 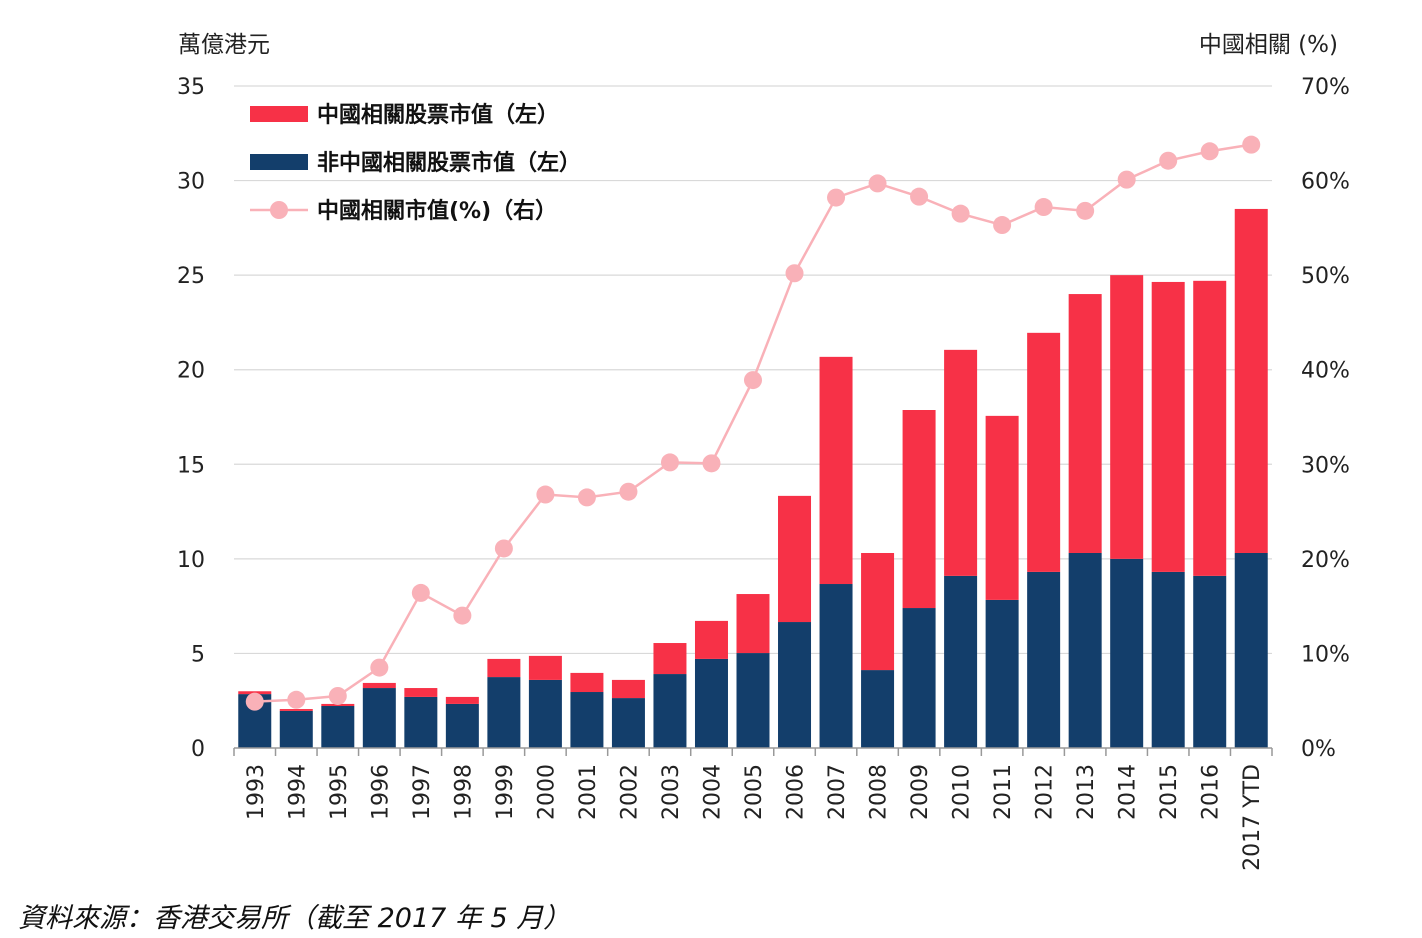 I want to click on x-tick-label: 2008, so click(x=879, y=792).